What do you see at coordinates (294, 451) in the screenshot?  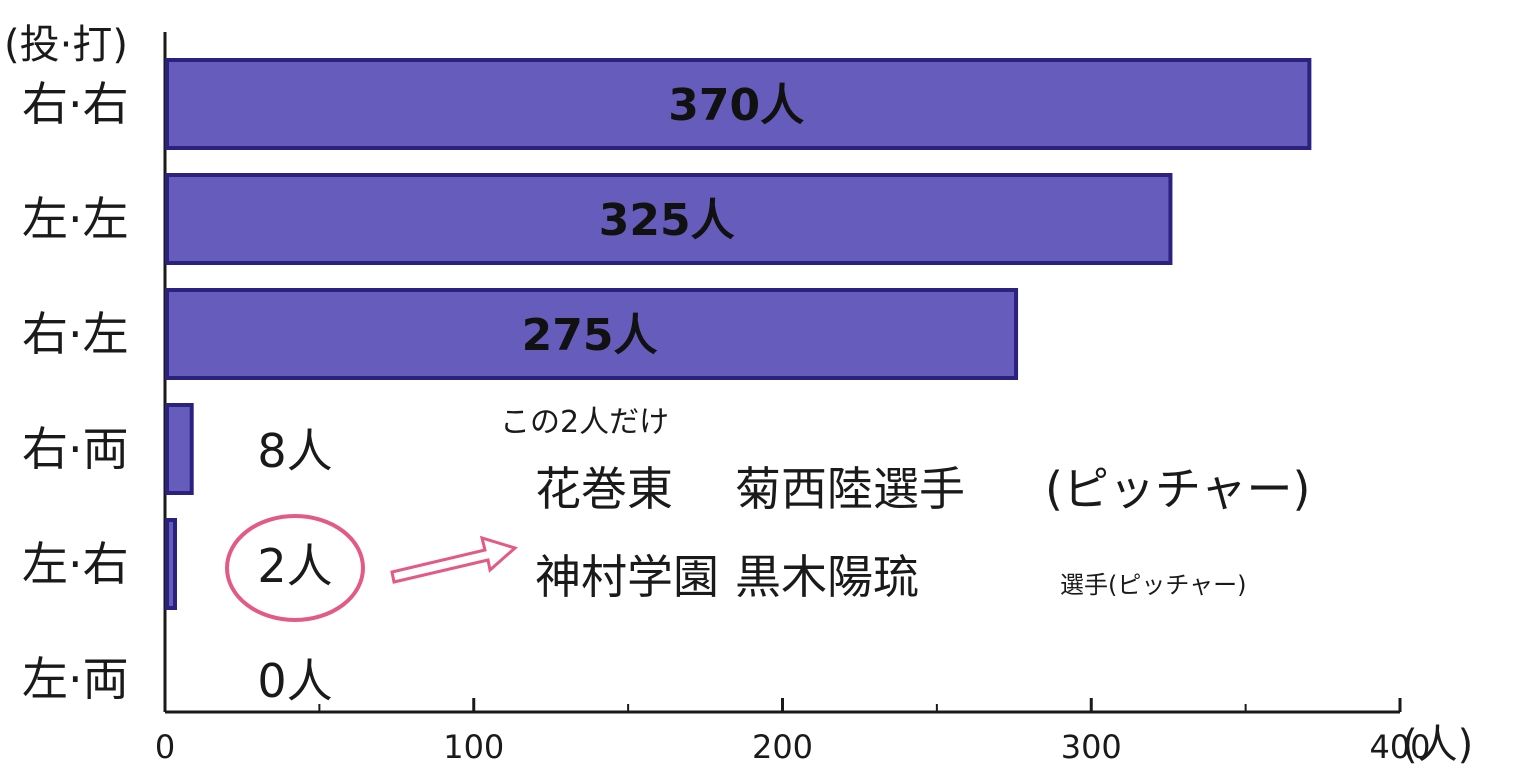 I see `value-label: 8人` at bounding box center [294, 451].